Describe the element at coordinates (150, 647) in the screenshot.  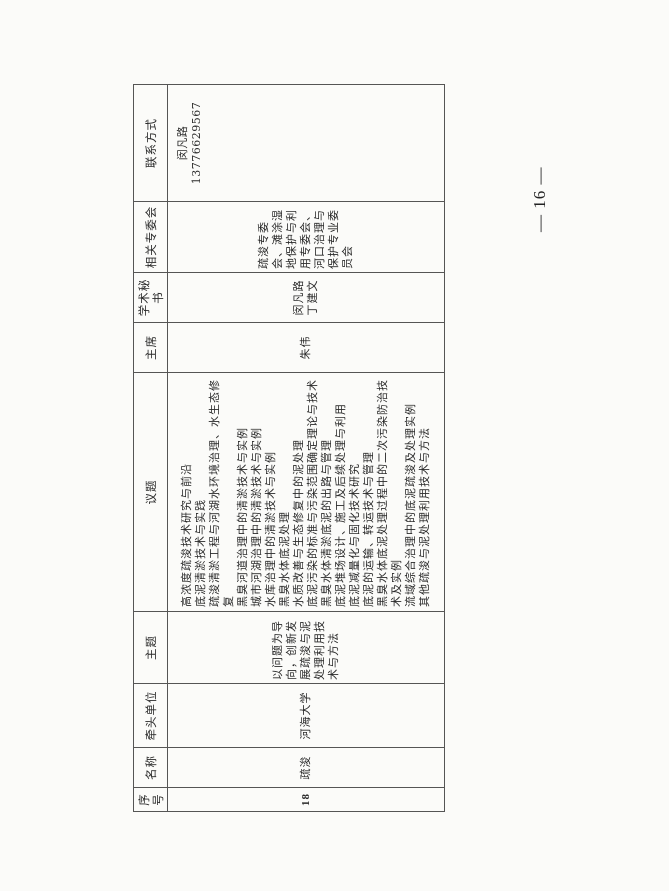
I see `header-theme: 主题` at that location.